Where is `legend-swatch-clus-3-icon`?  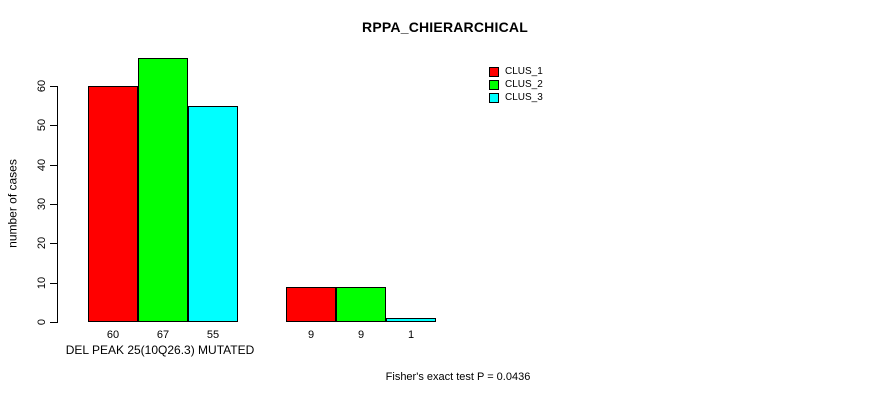 legend-swatch-clus-3-icon is located at coordinates (494, 97).